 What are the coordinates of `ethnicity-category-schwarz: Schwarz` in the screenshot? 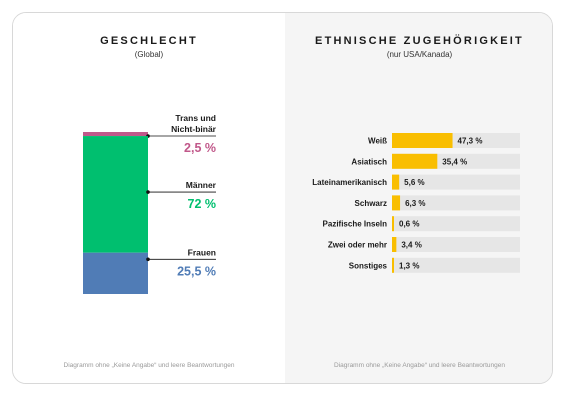 It's located at (371, 203).